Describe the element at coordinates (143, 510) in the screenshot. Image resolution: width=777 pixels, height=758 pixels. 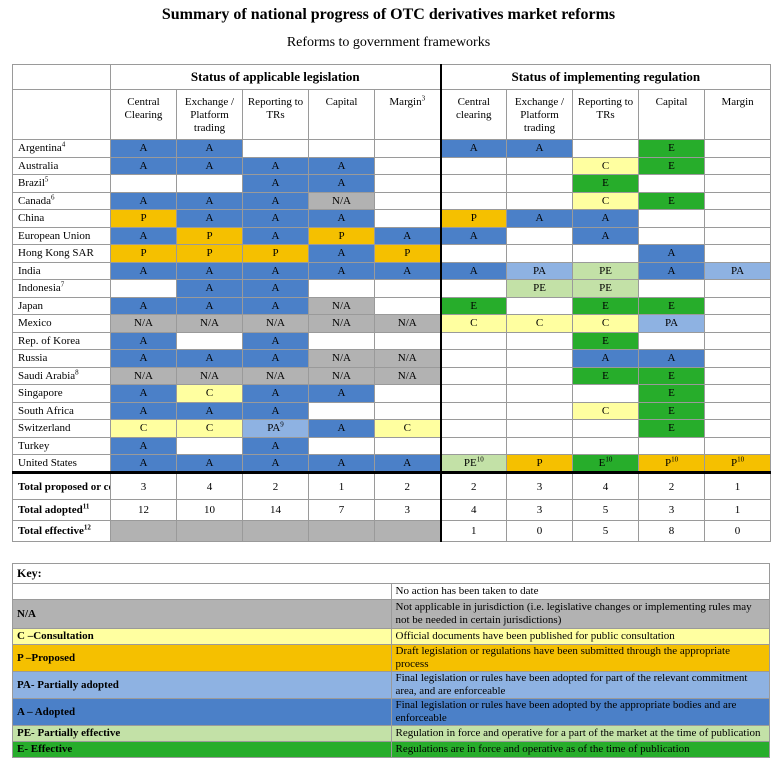
I see `total-value: 12` at that location.